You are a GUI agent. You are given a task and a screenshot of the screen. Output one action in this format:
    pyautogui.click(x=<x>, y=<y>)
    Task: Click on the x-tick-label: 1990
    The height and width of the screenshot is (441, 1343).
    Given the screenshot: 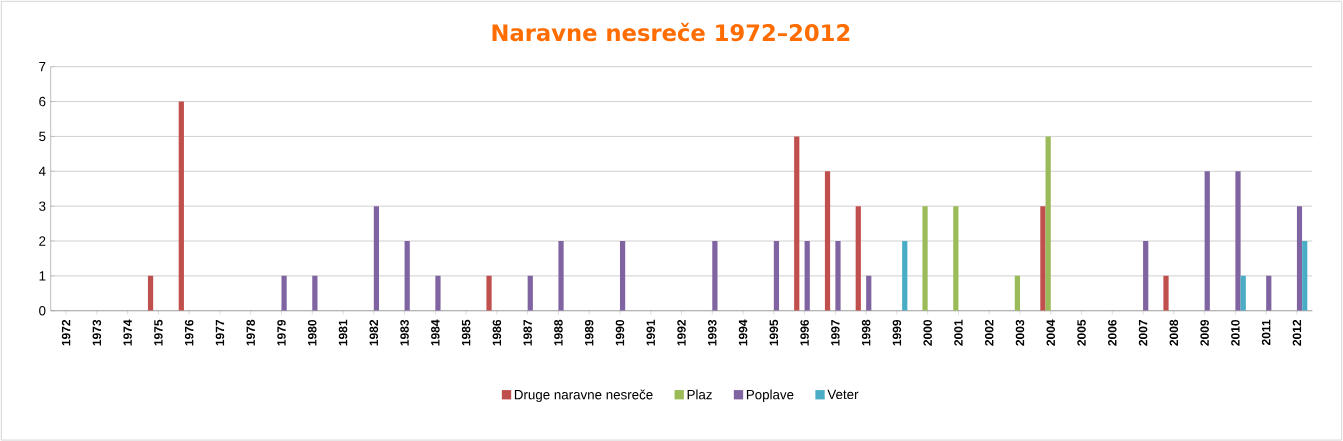 What is the action you would take?
    pyautogui.click(x=620, y=332)
    